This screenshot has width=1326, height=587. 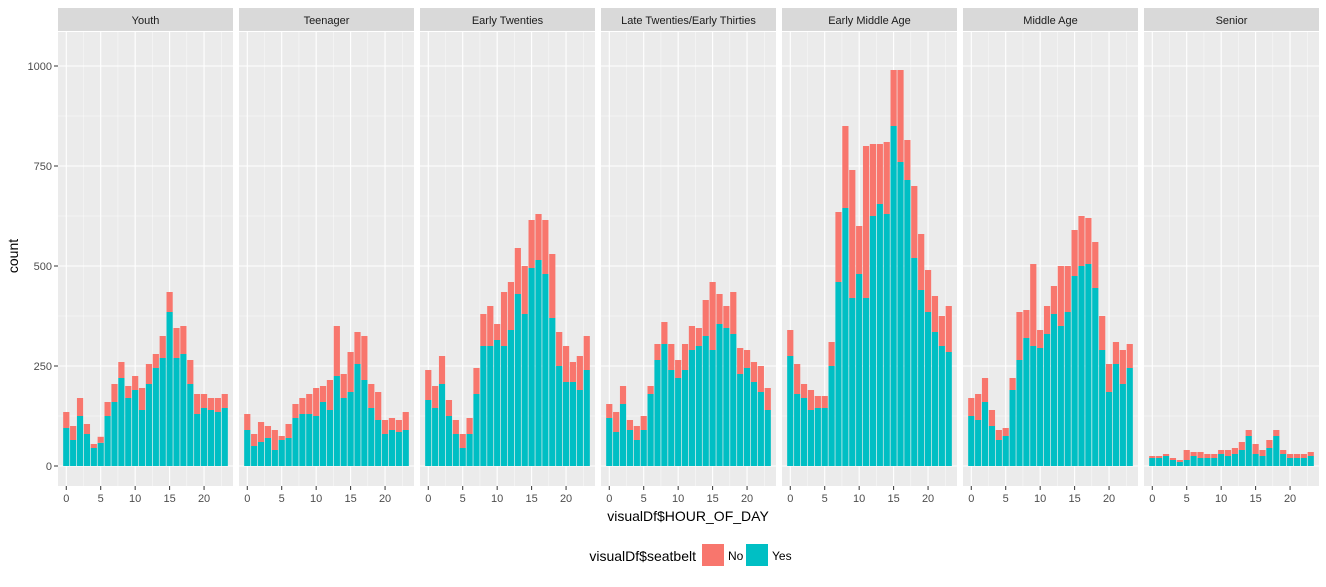 I want to click on facet-strip-label: Teenager, so click(x=327, y=21).